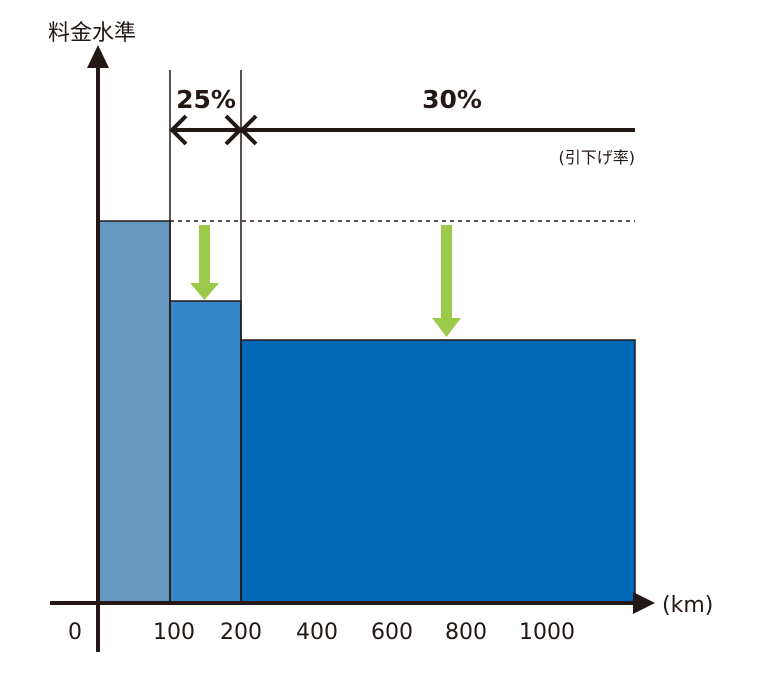 This screenshot has width=760, height=680. Describe the element at coordinates (174, 632) in the screenshot. I see `x-tick: 100` at that location.